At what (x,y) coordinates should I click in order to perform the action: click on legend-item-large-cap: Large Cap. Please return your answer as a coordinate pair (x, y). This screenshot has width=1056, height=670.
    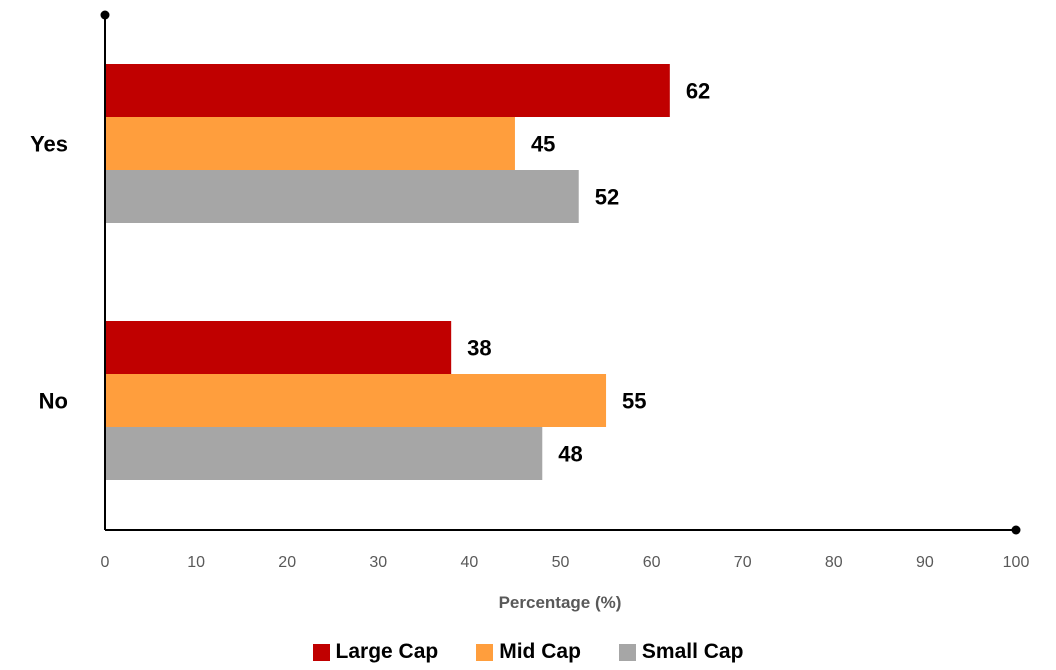
    Looking at the image, I should click on (375, 652).